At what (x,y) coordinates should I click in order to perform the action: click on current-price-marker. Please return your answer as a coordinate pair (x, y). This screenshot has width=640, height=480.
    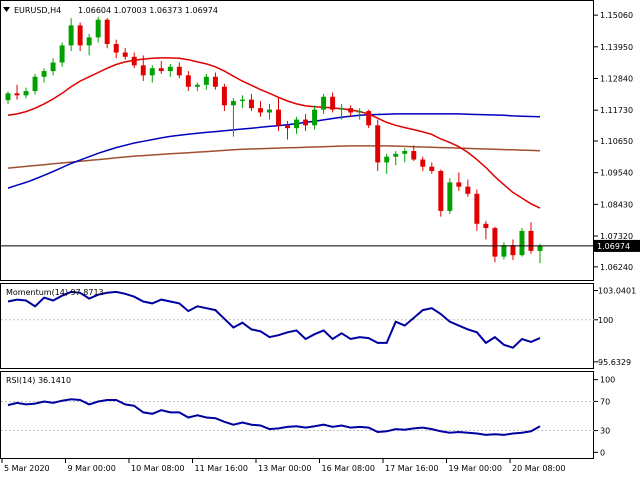
    Looking at the image, I should click on (617, 245).